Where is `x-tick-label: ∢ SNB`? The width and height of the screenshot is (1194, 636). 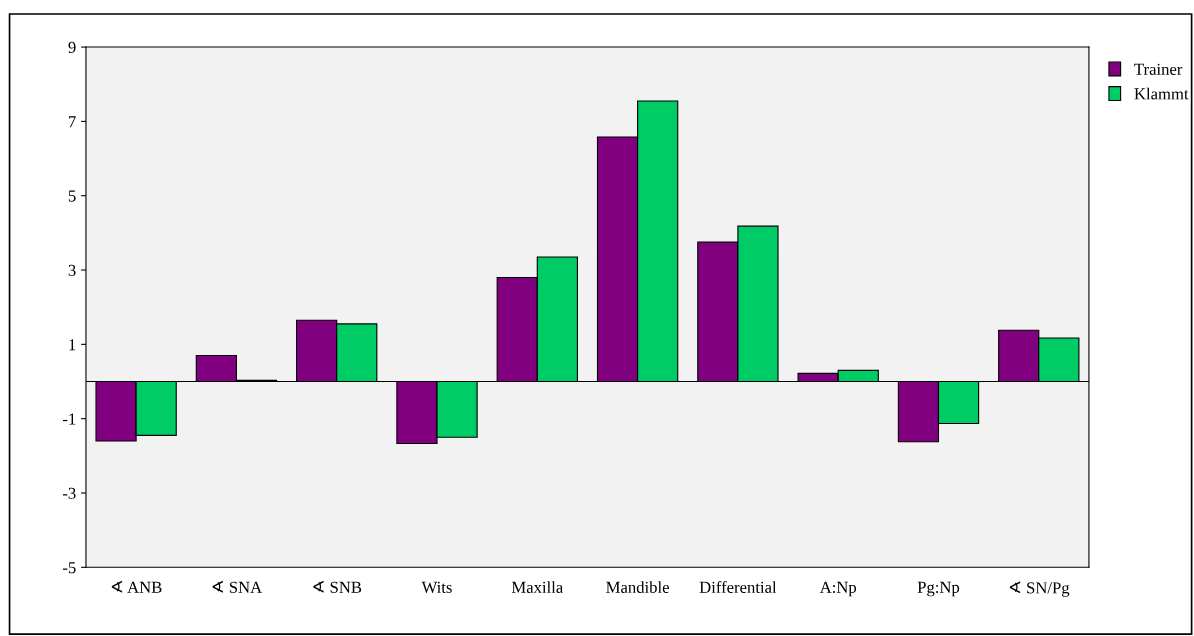 x-tick-label: ∢ SNB is located at coordinates (337, 586).